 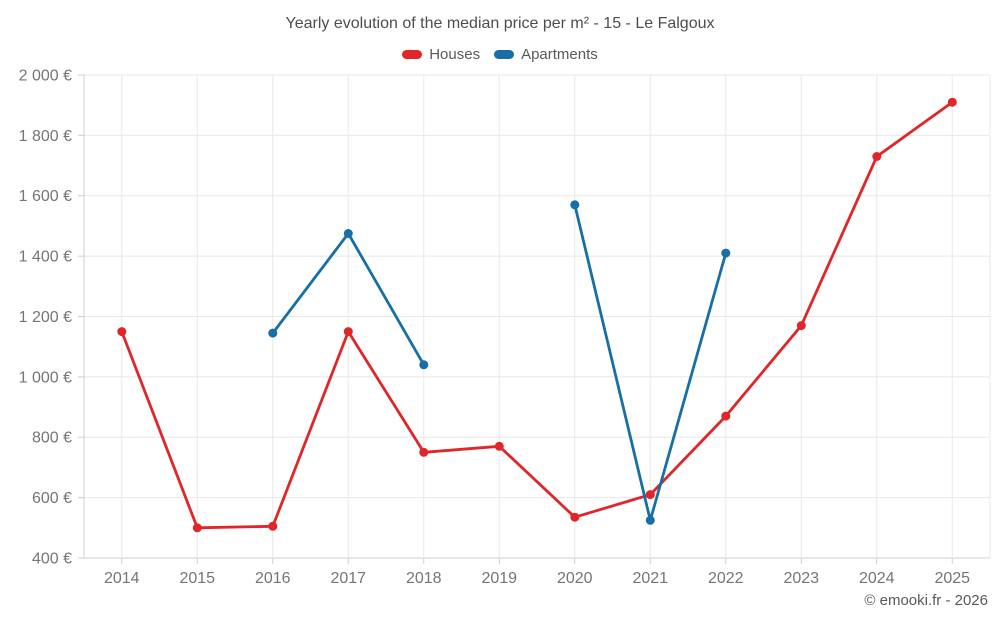 What do you see at coordinates (52, 558) in the screenshot?
I see `y-axis-label: 400 €` at bounding box center [52, 558].